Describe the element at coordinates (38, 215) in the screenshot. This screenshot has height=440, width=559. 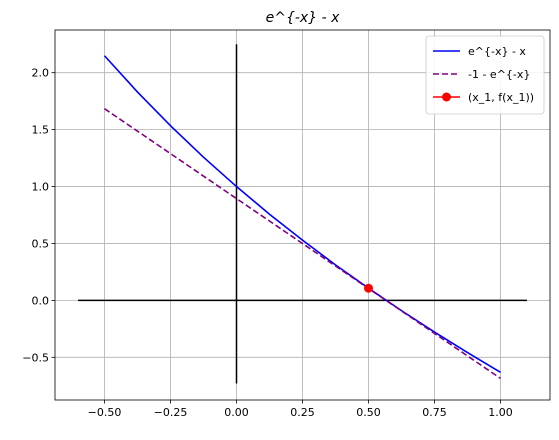
I see `y-axis: −0.5 0.0 0.5 1.0 1.5 2.0` at that location.